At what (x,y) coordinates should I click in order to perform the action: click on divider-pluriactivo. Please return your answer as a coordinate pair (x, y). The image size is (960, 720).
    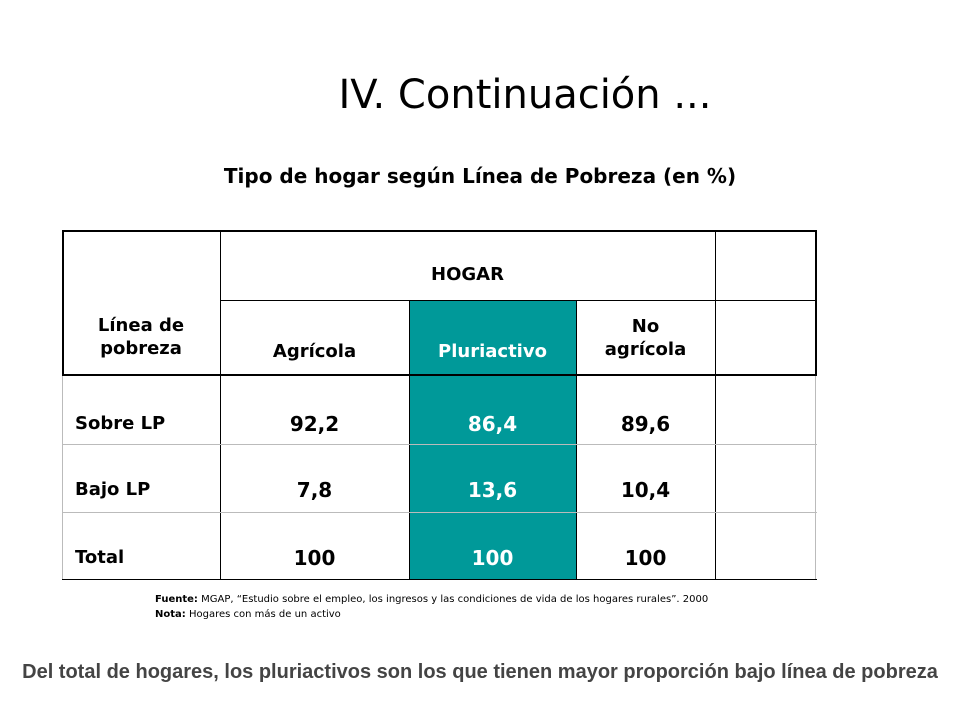
    Looking at the image, I should click on (576, 440).